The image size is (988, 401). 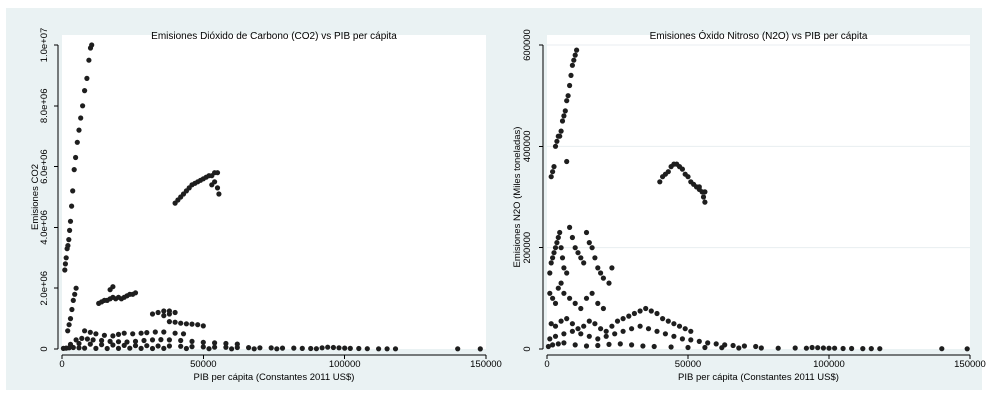 What do you see at coordinates (546, 364) in the screenshot?
I see `x-tick-label-2-0: 0` at bounding box center [546, 364].